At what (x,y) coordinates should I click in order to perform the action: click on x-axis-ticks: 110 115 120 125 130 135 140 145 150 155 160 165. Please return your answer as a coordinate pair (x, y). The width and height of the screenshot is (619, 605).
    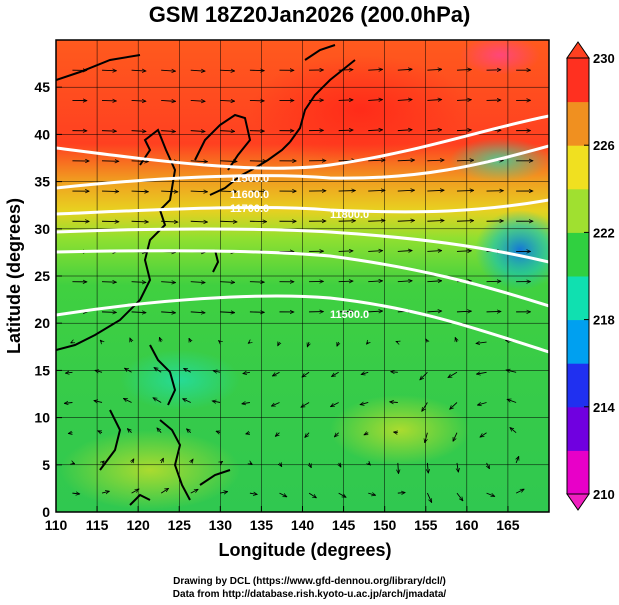
    Looking at the image, I should click on (282, 519).